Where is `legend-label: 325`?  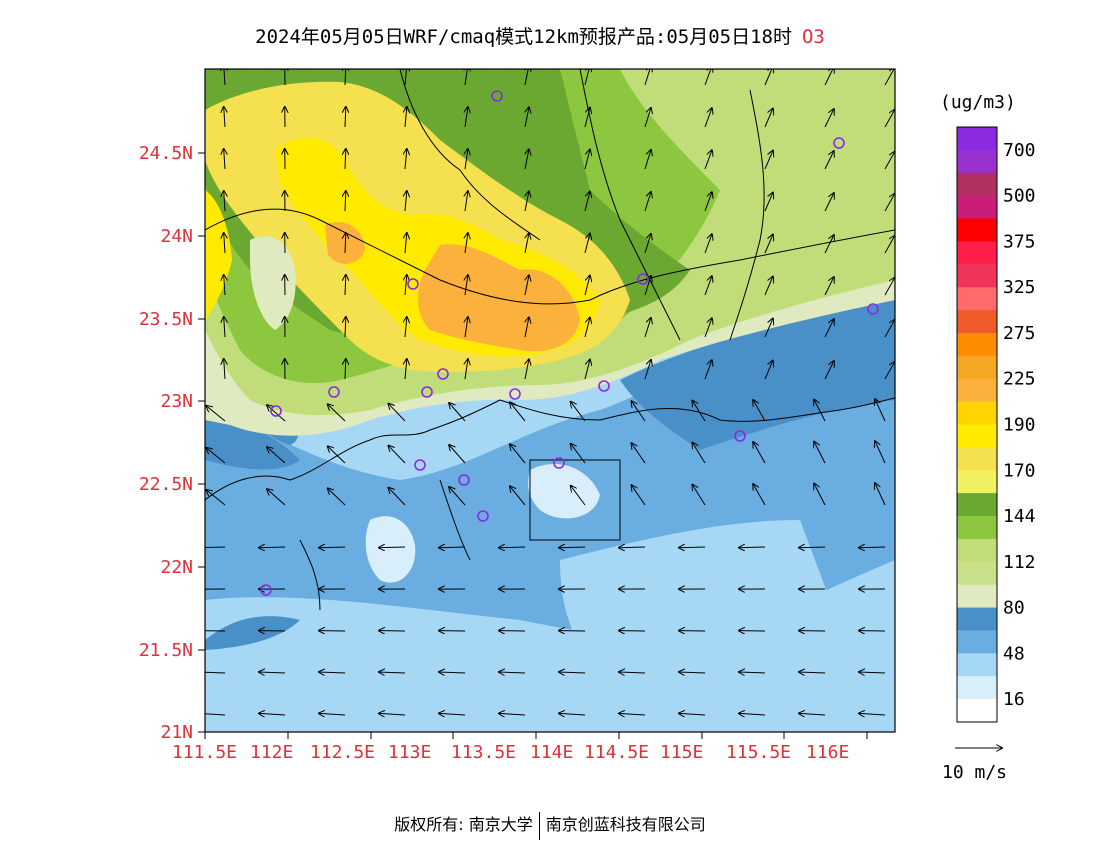 legend-label: 325 is located at coordinates (1019, 287).